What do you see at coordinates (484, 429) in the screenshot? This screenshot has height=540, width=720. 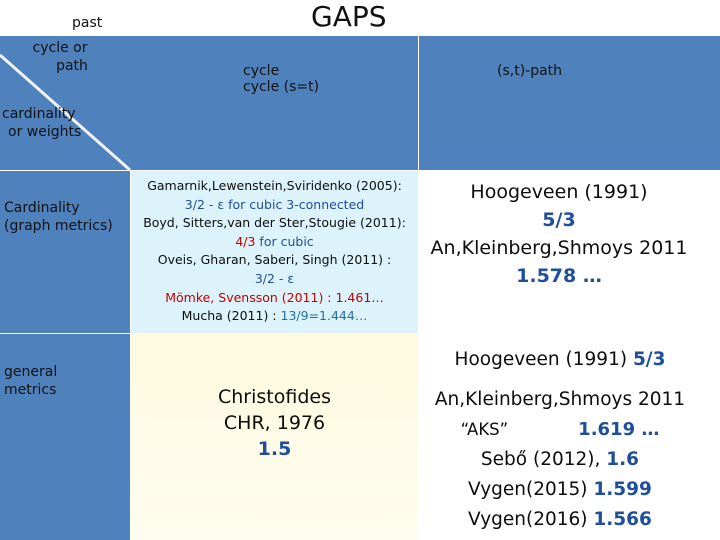 I see `gen-aks-quote: “AKS”` at bounding box center [484, 429].